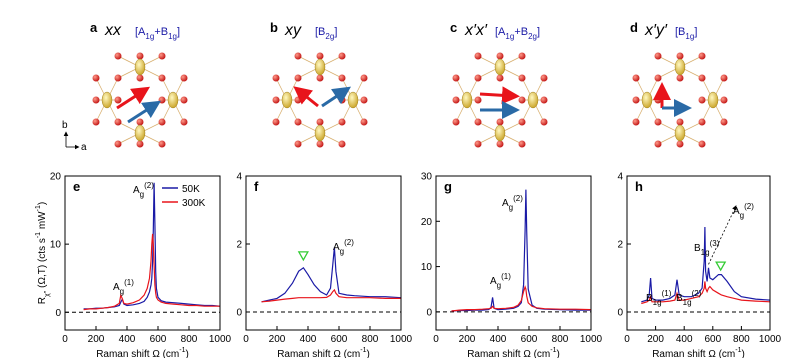  What do you see at coordinates (320, 32) in the screenshot?
I see `text-run: [B` at bounding box center [320, 32].